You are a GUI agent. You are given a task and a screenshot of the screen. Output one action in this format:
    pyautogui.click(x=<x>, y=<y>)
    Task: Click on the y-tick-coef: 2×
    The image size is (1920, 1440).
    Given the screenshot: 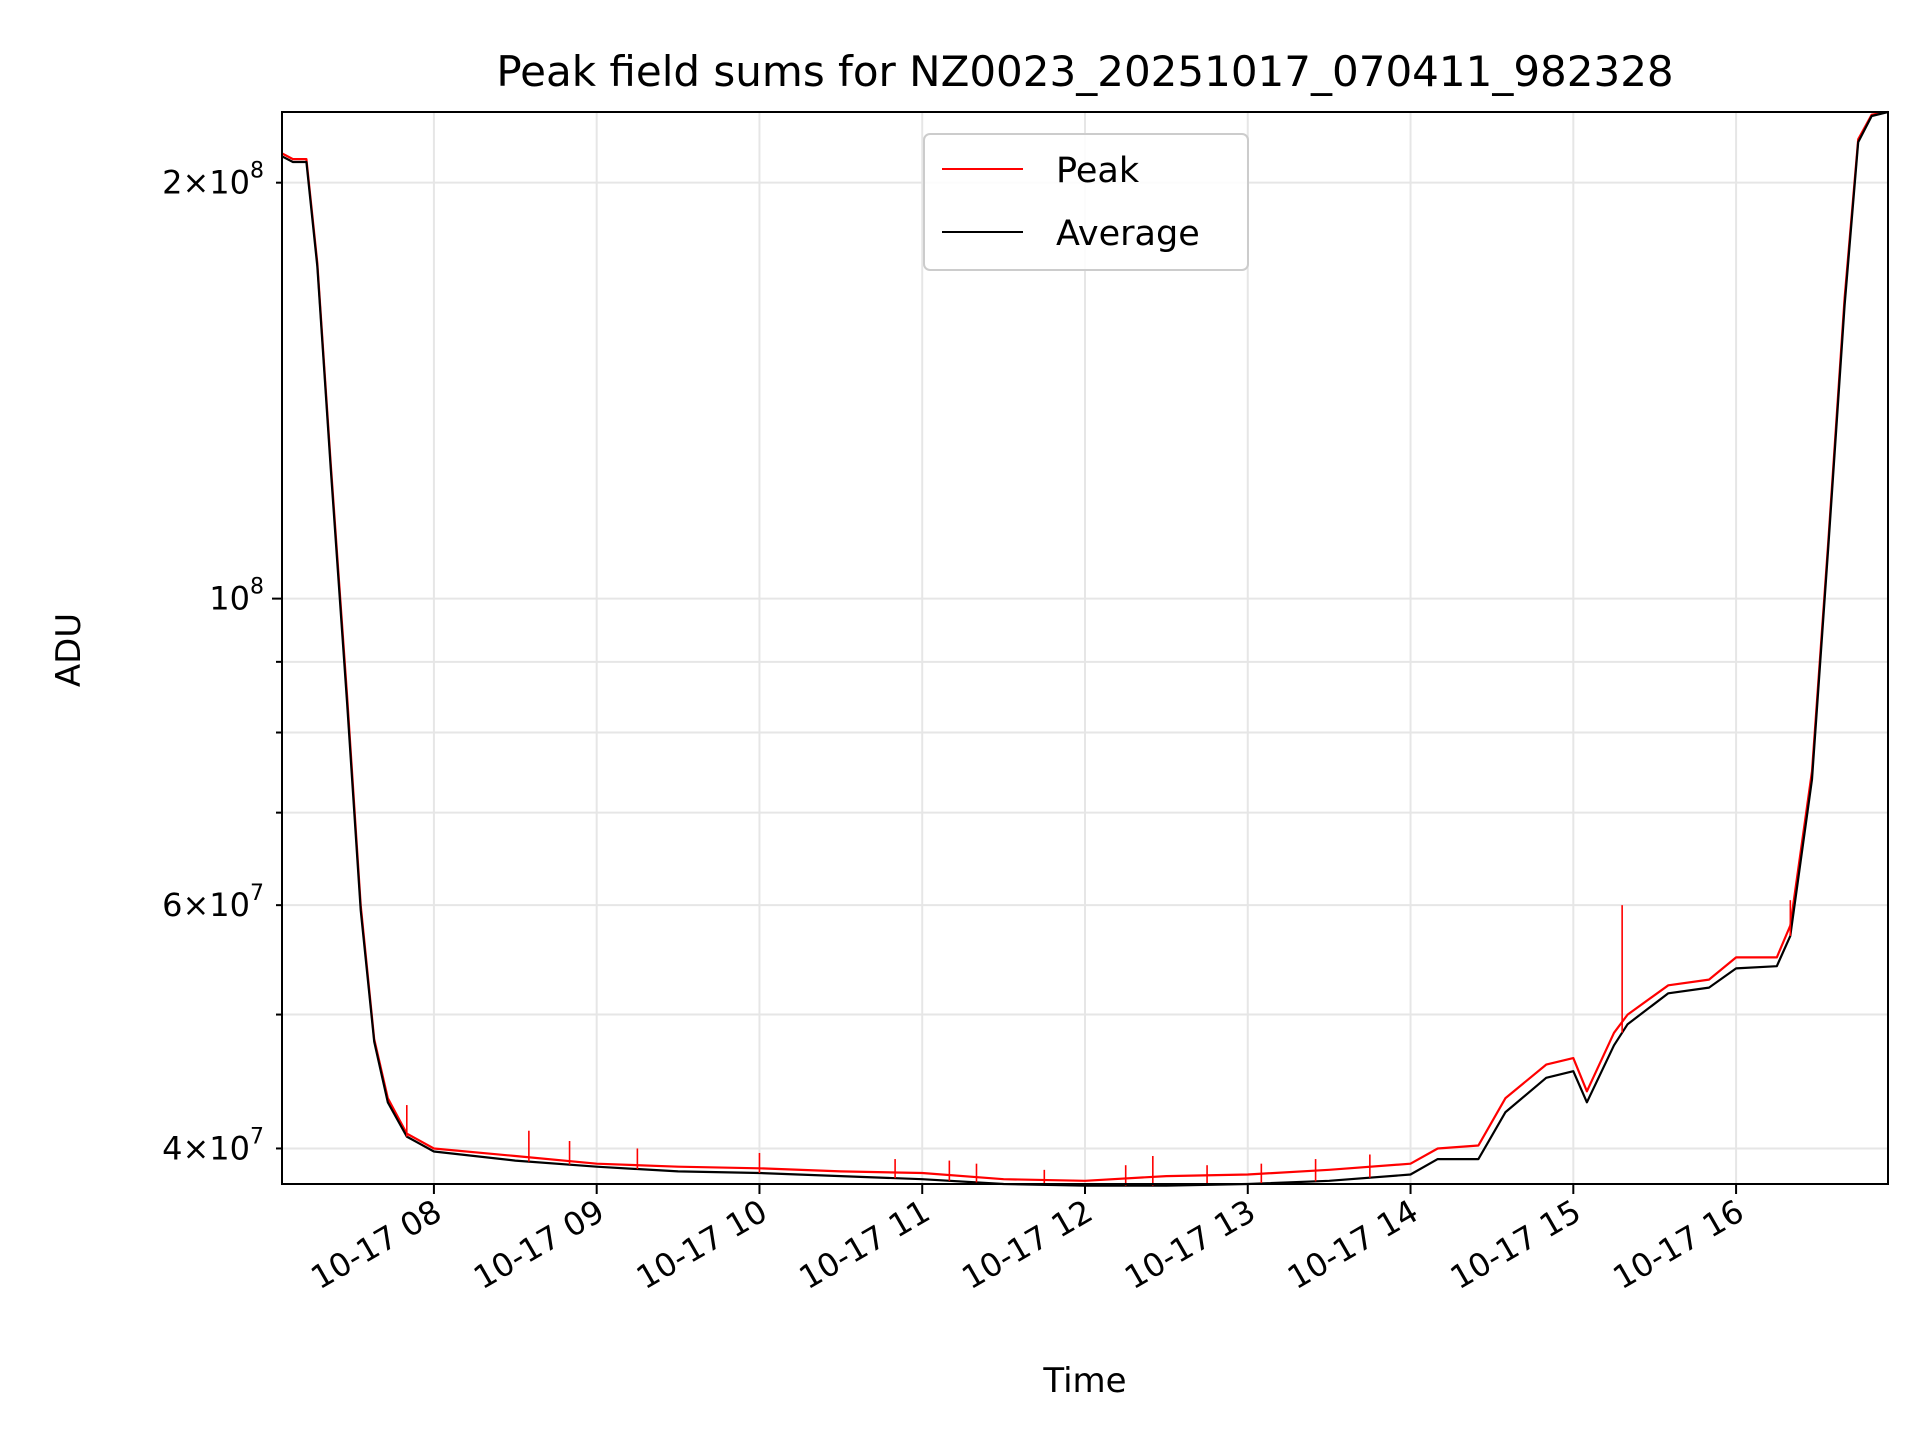 What is the action you would take?
    pyautogui.click(x=185, y=183)
    